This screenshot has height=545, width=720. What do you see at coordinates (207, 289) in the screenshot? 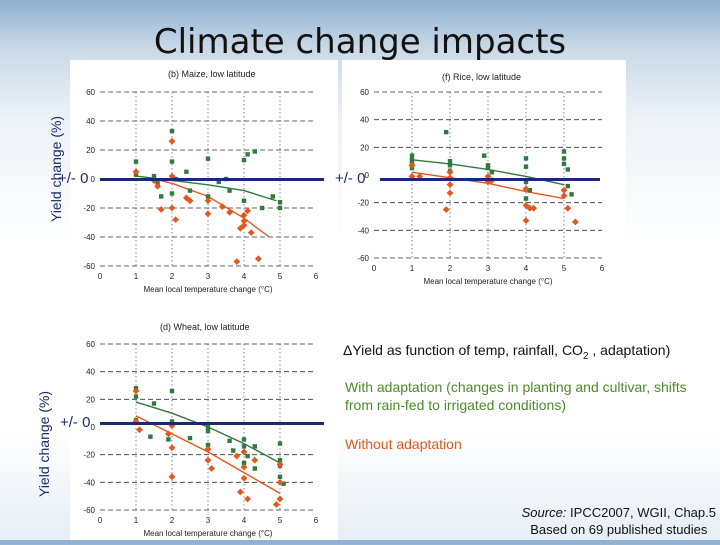
I see `x-axis-label: Mean local temperature change (°C)` at bounding box center [207, 289].